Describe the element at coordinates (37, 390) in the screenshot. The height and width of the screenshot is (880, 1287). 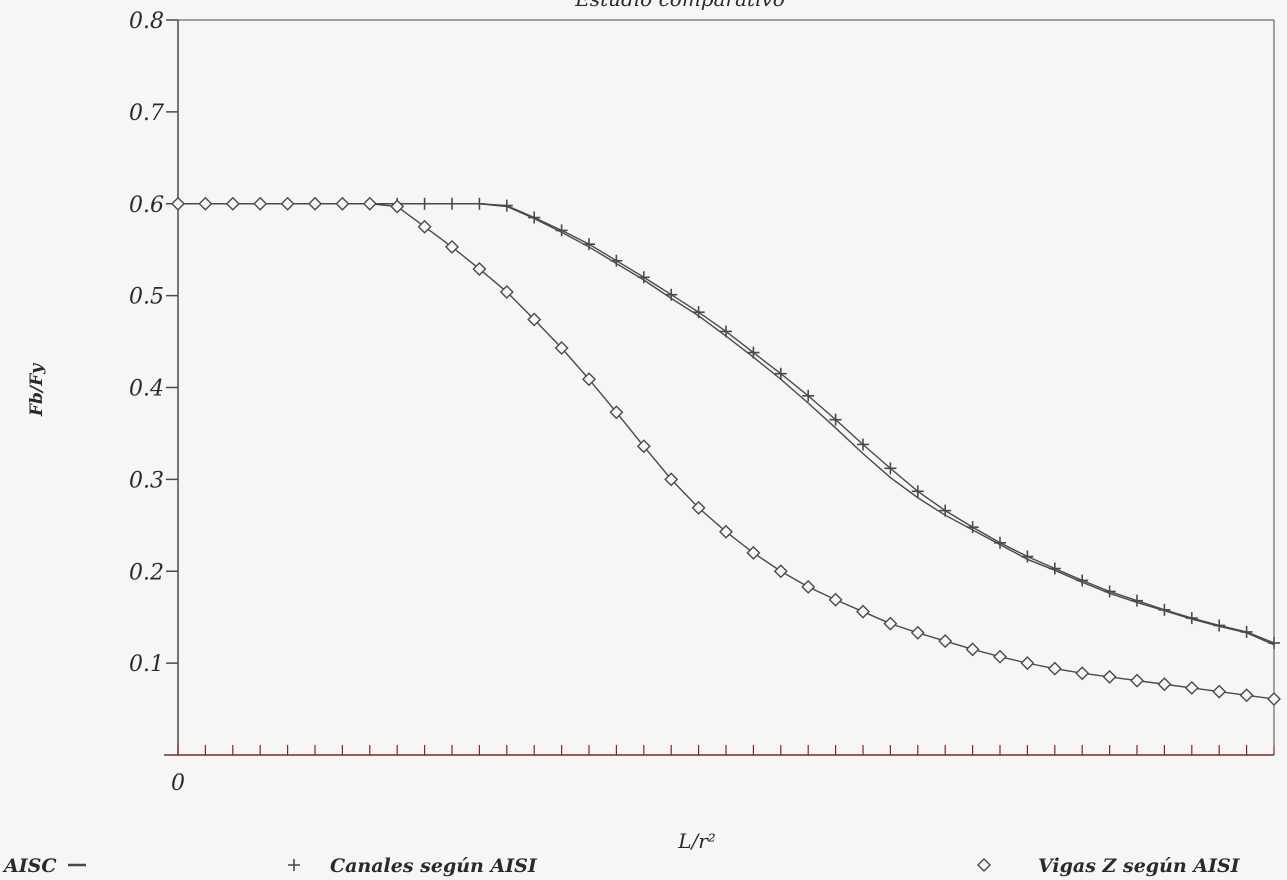
I see `y-axis-label: Fb/Fy` at that location.